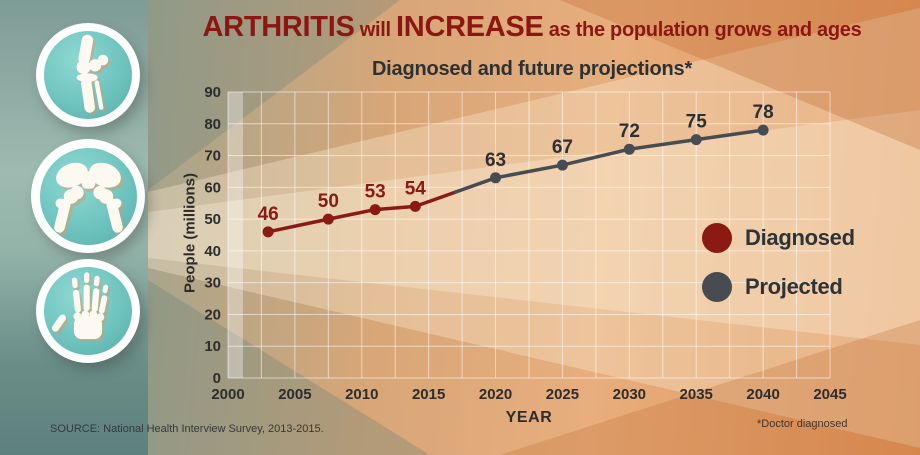 This screenshot has height=455, width=920. Describe the element at coordinates (495, 160) in the screenshot. I see `projected-point-value-label: 63` at that location.